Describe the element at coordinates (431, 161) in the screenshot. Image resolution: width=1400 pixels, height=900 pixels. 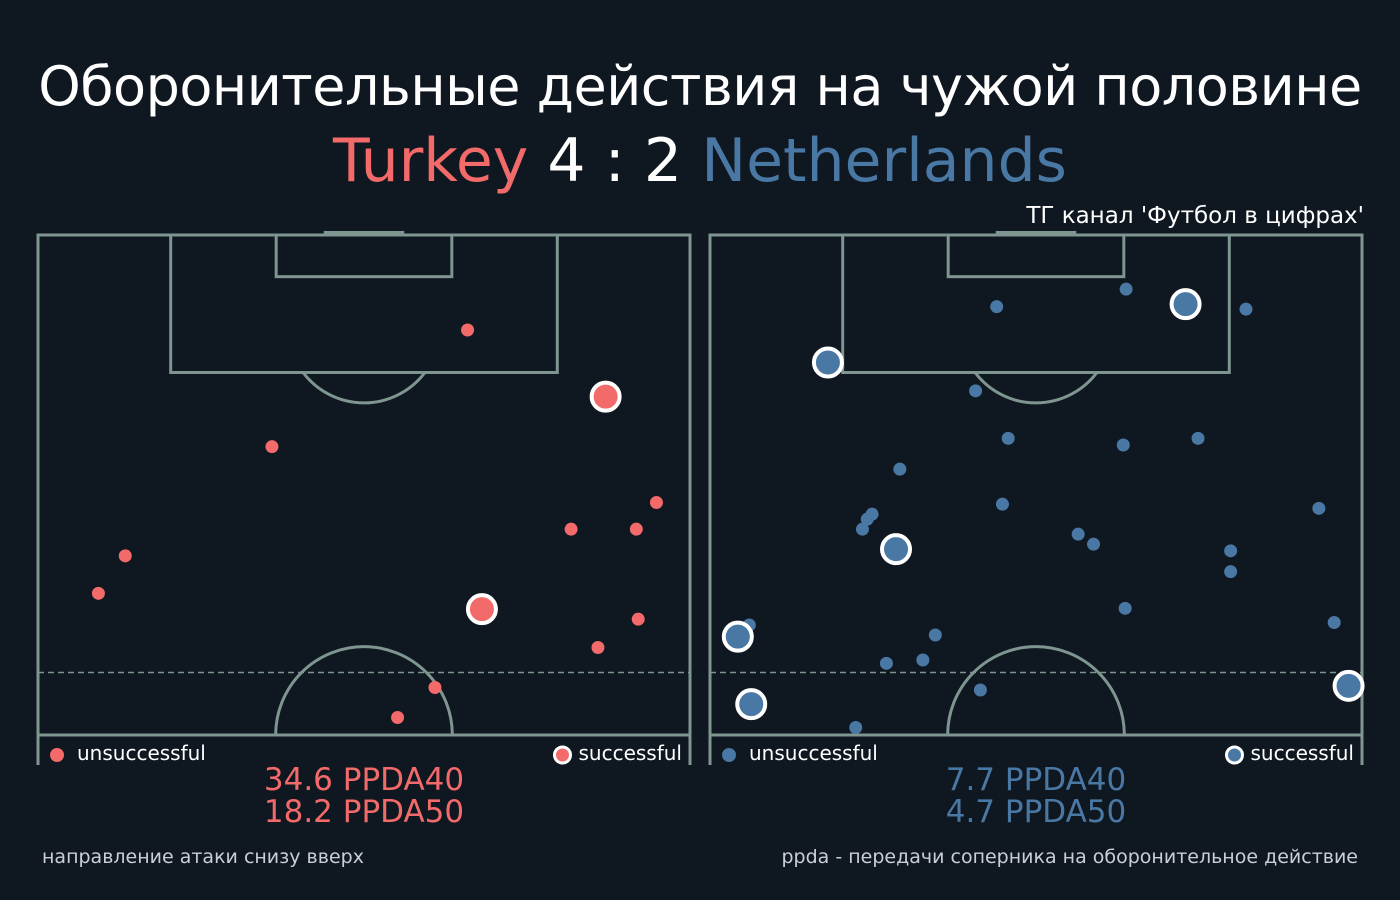
I see `home-team-name: Turkey` at that location.